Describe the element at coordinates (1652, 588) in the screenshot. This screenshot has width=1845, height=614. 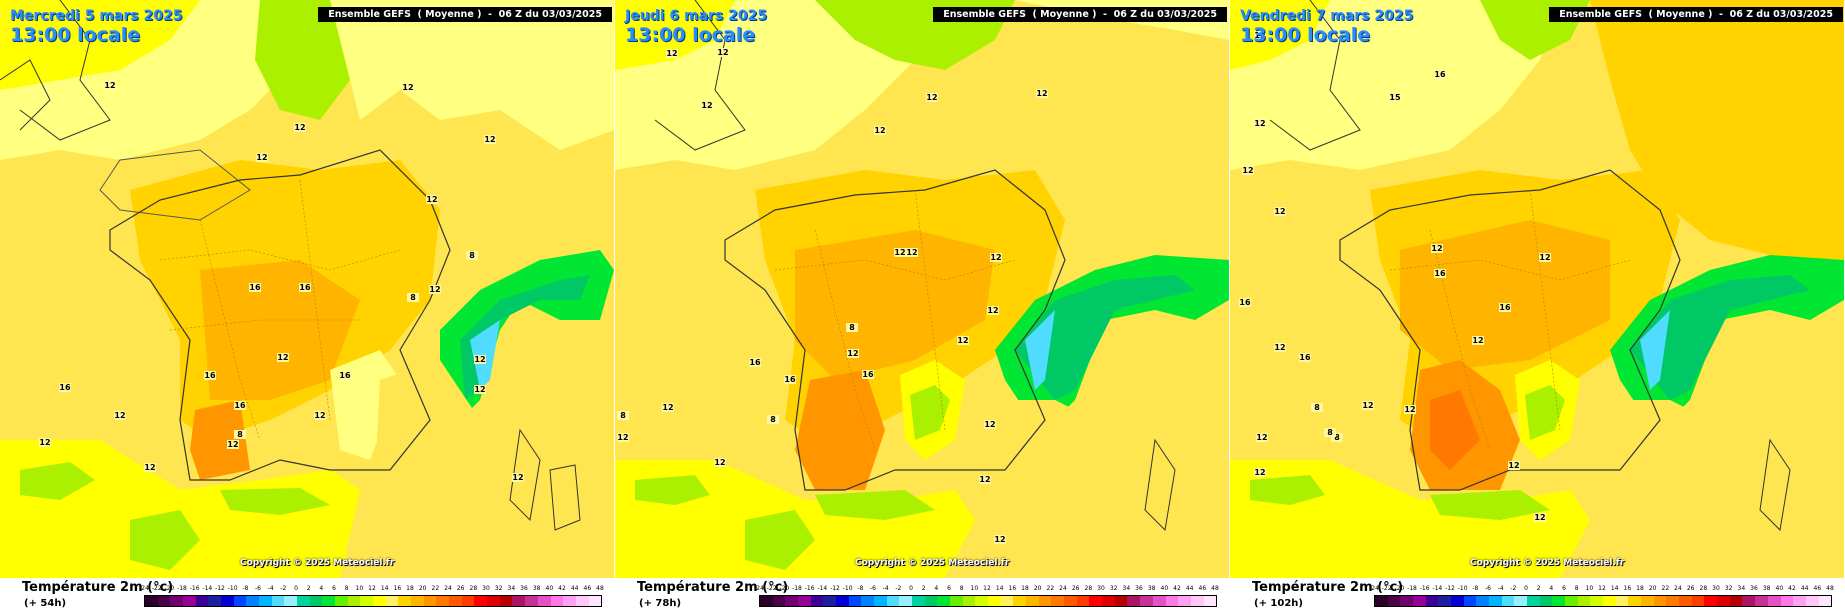
I see `legend-tick-label: 20` at that location.